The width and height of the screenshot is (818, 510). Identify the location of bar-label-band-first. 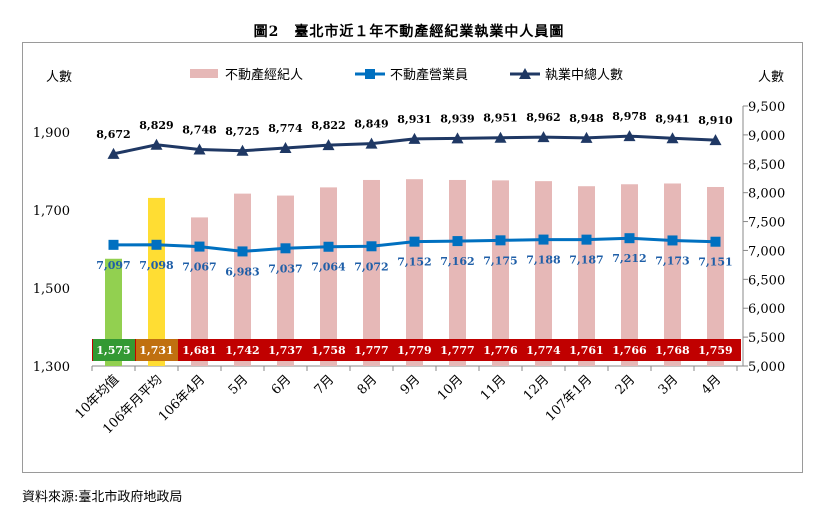
(114, 350).